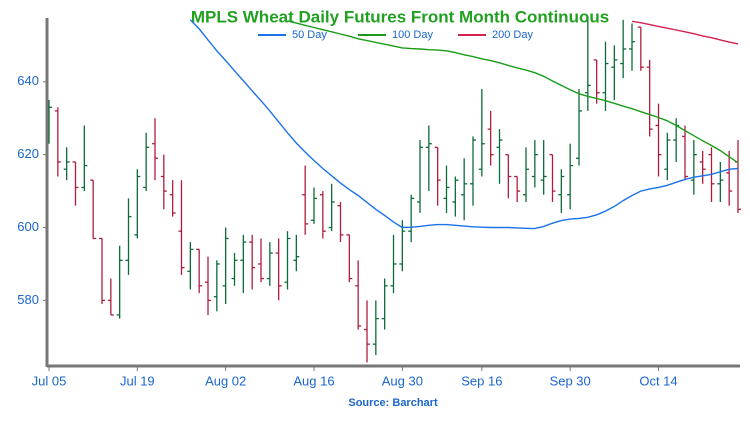 This screenshot has width=750, height=425. What do you see at coordinates (49, 380) in the screenshot?
I see `x-tick-label: Jul 05` at bounding box center [49, 380].